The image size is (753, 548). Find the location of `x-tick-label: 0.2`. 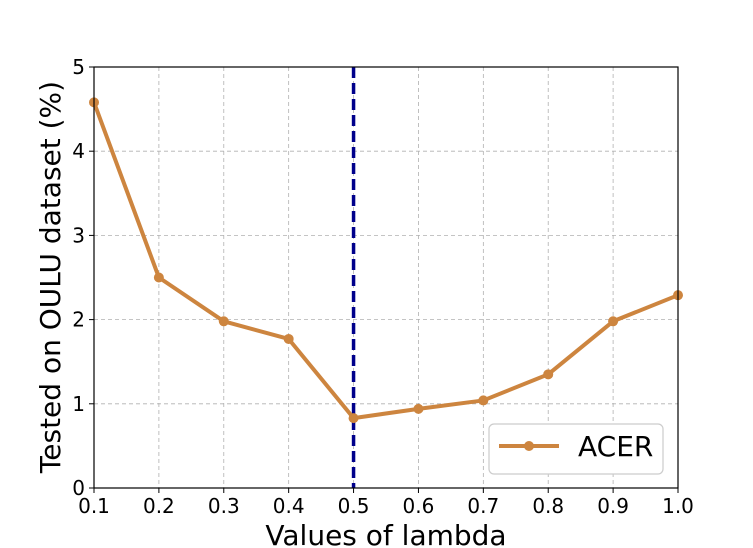

x-tick-label: 0.2 is located at coordinates (159, 506).